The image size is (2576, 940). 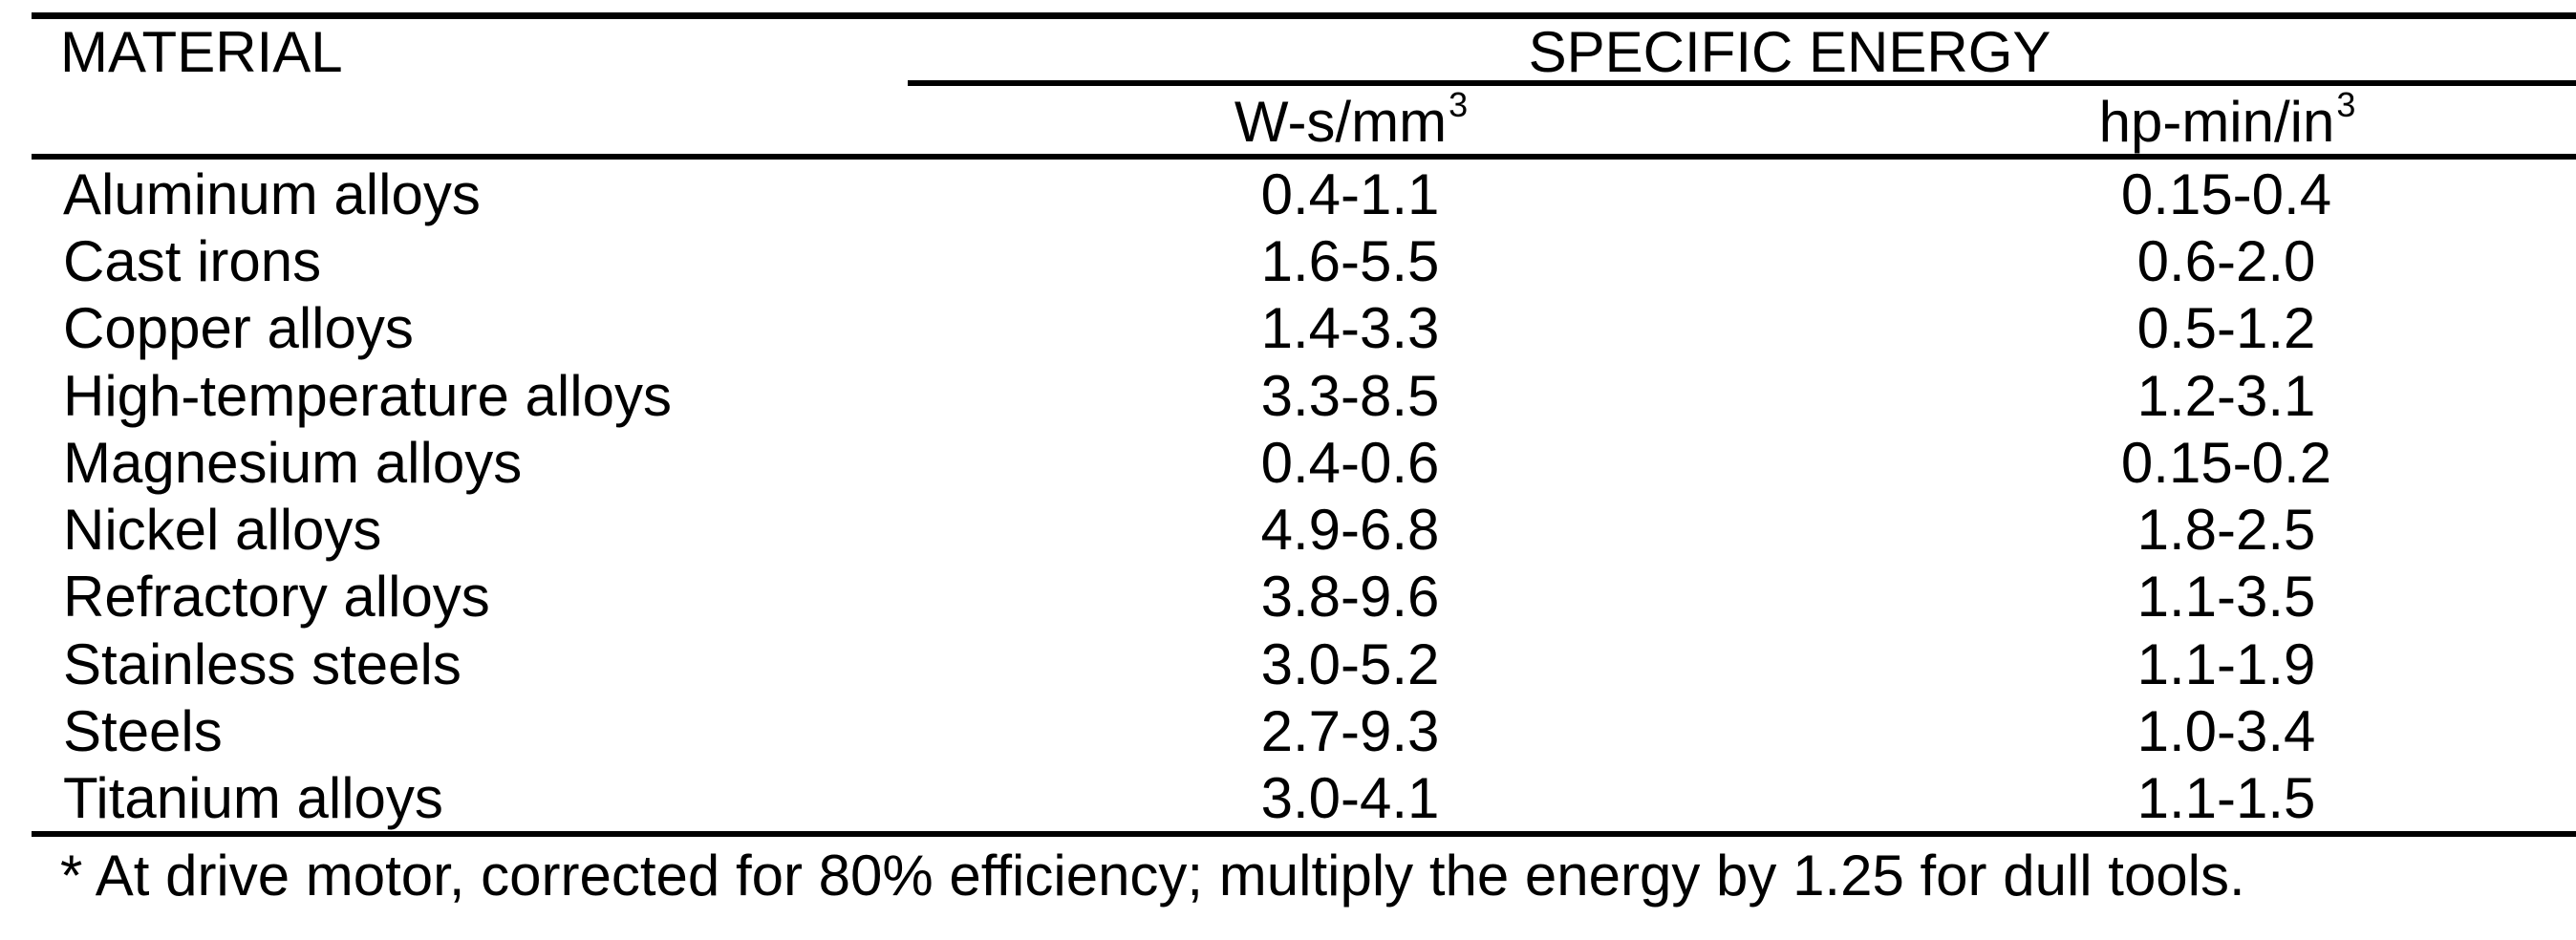 I want to click on specific-energy-hp-min-in3-cell: 1.0-3.4, so click(x=2226, y=731).